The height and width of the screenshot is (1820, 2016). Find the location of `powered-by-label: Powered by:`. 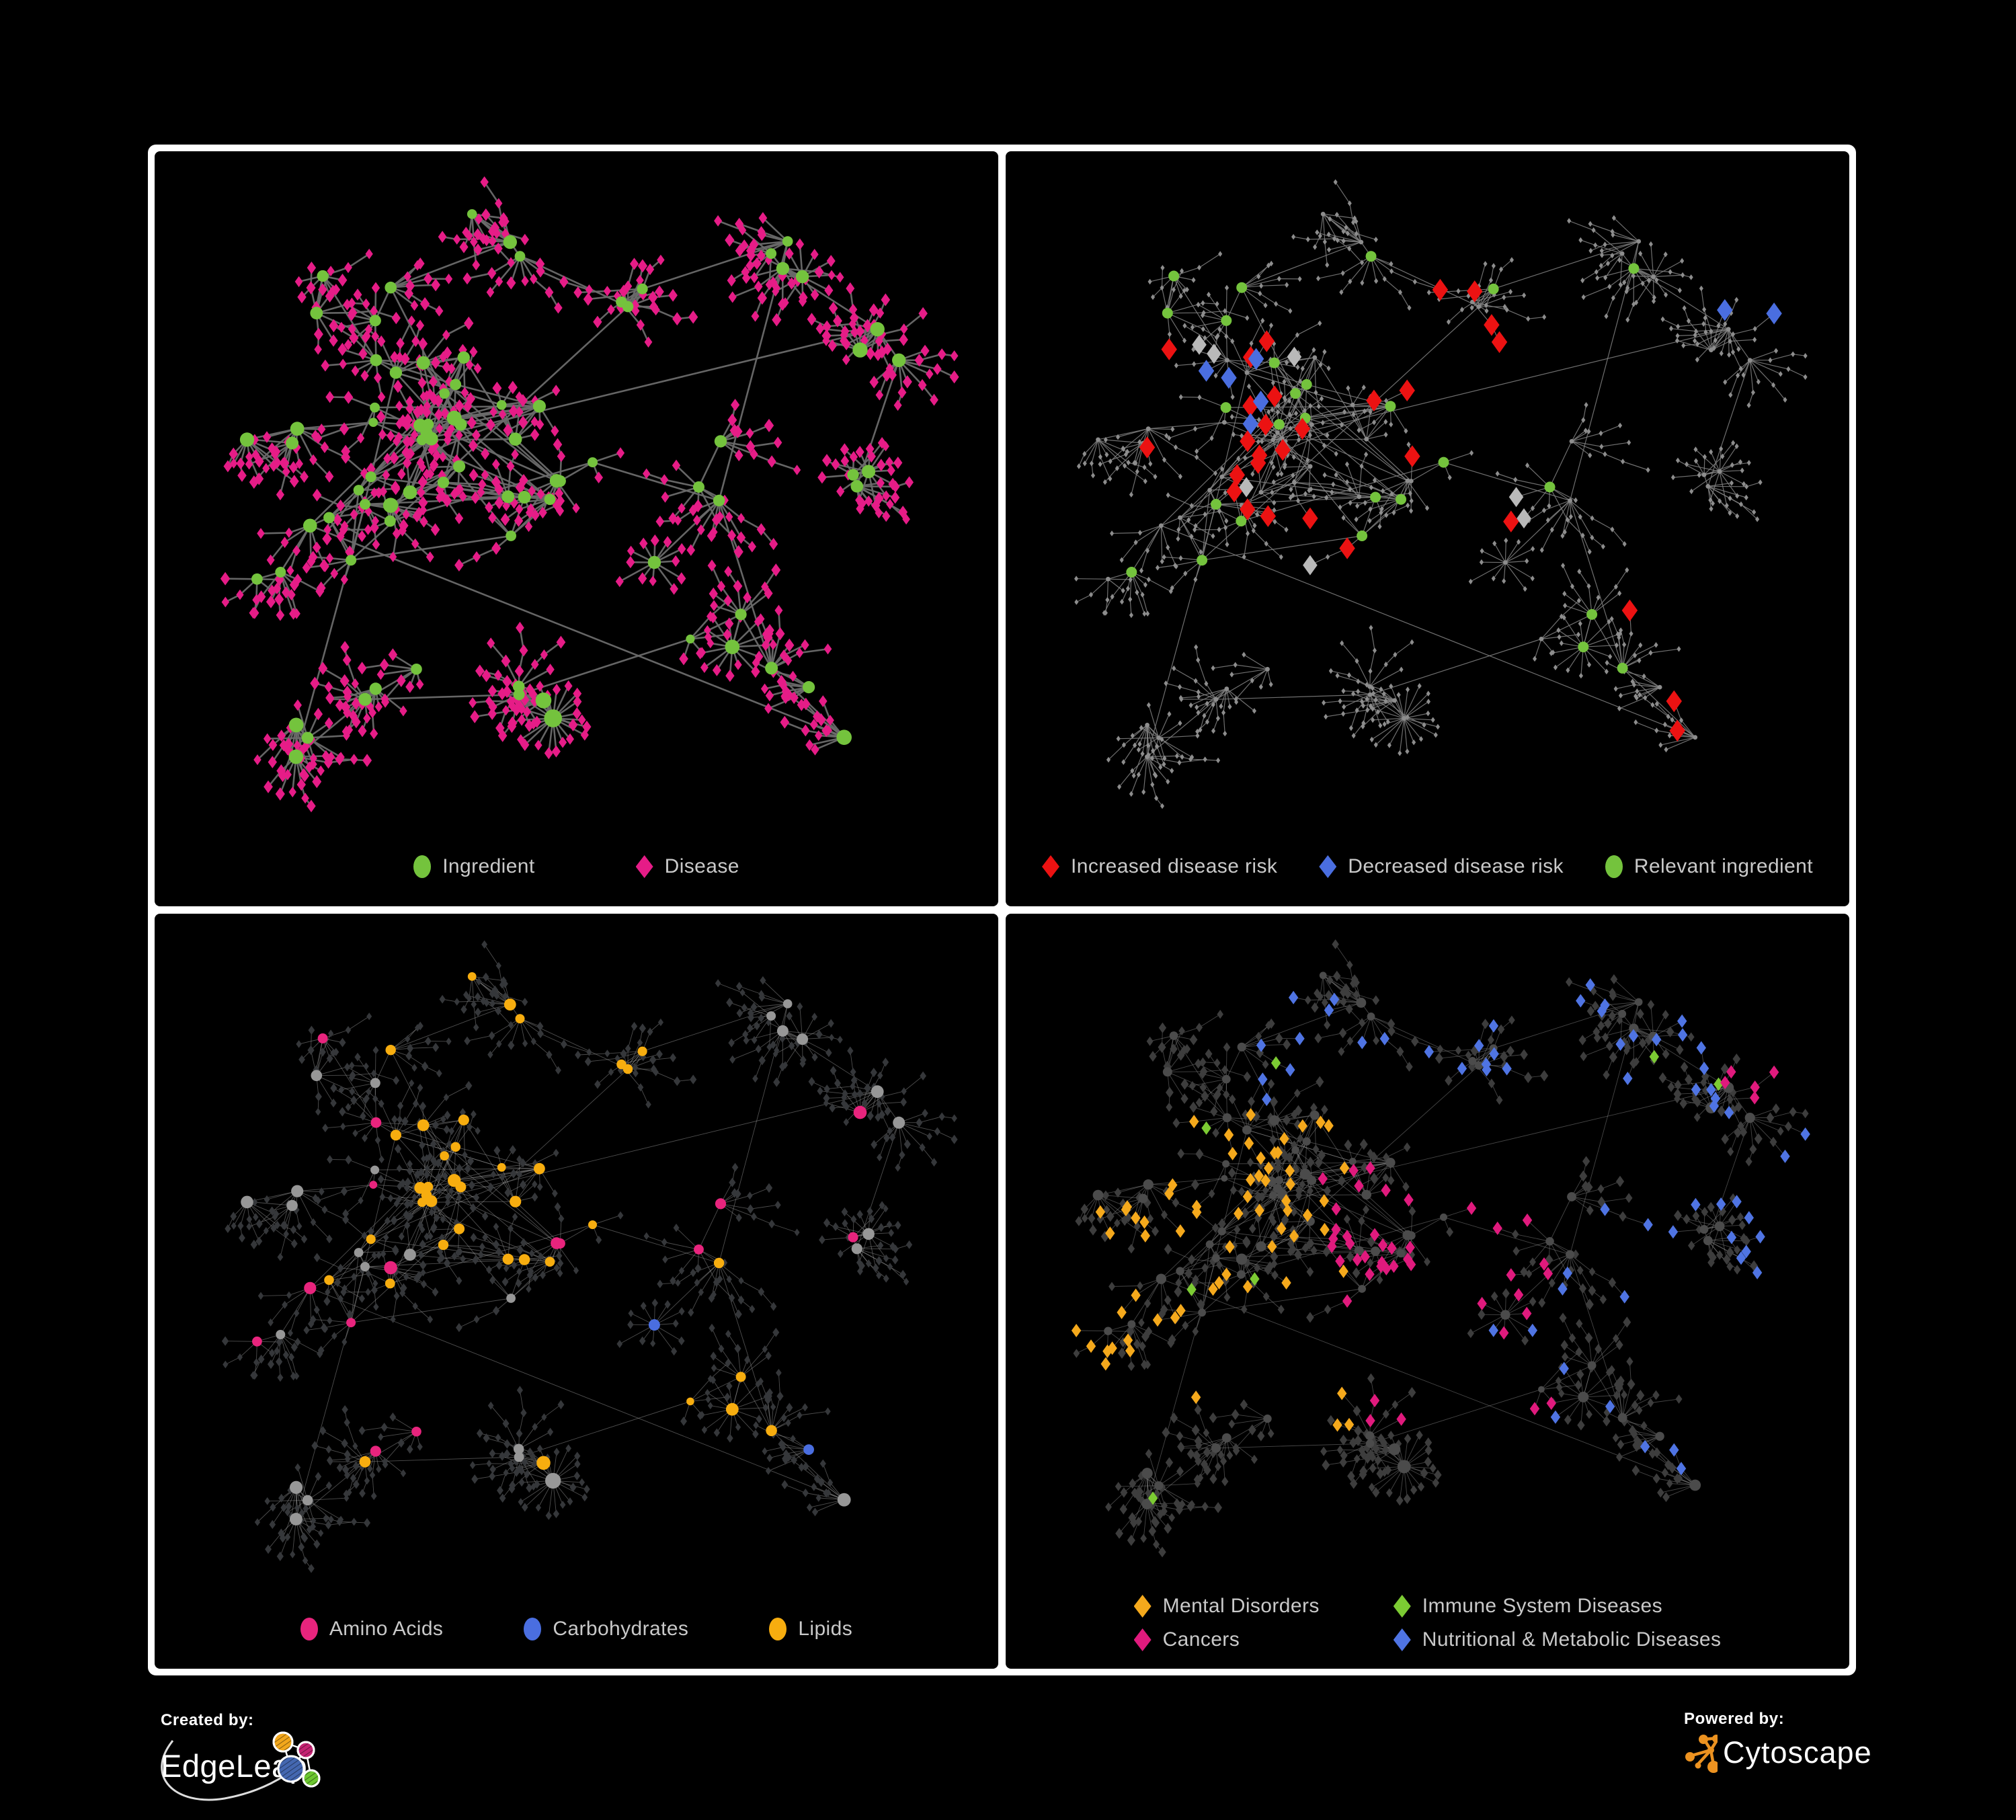

powered-by-label: Powered by: is located at coordinates (1734, 1719).